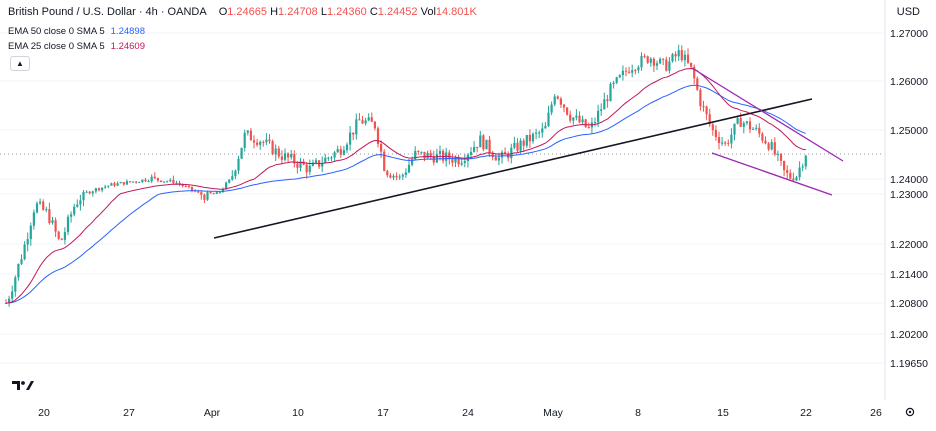 This screenshot has width=936, height=431. What do you see at coordinates (56, 31) in the screenshot?
I see `indicator-label: EMA 50 close 0 SMA 5` at bounding box center [56, 31].